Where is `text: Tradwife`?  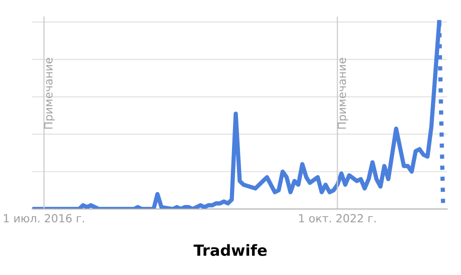 text: Tradwife is located at coordinates (230, 250).